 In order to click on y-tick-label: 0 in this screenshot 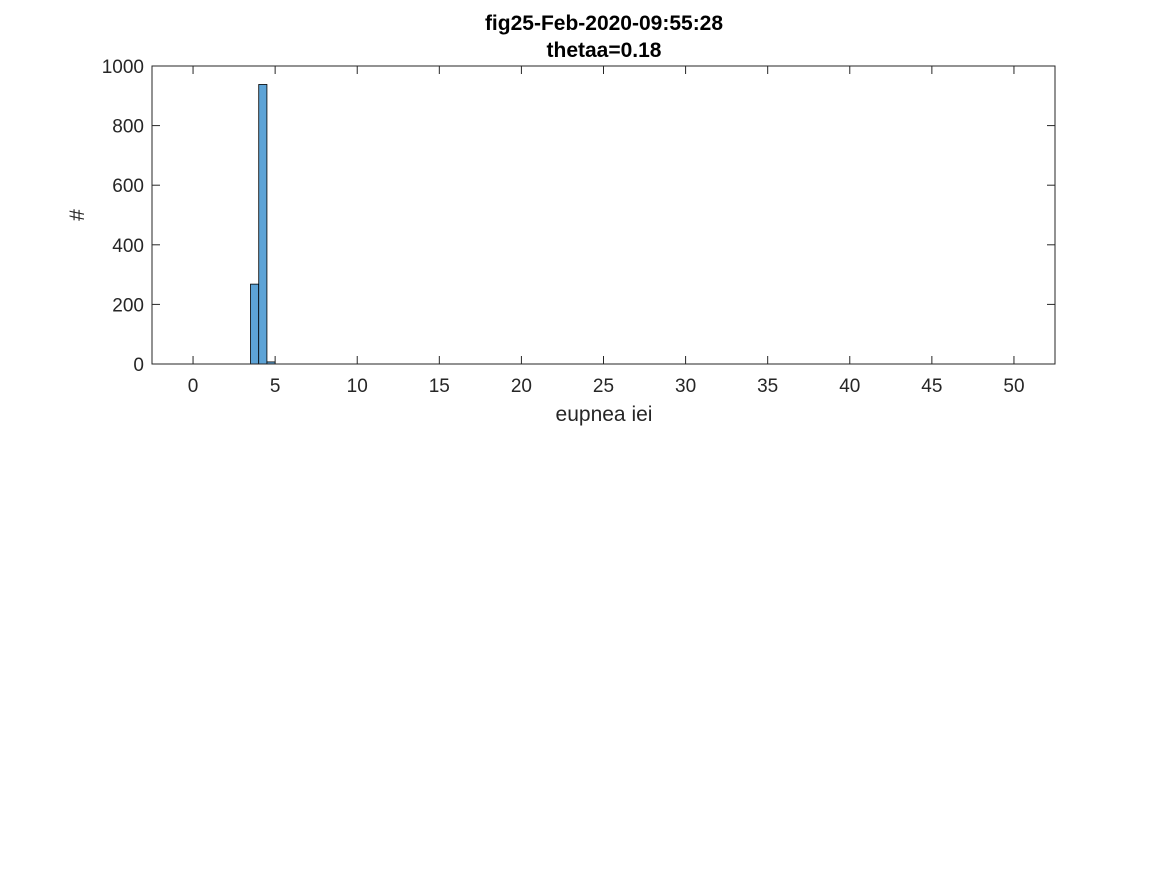, I will do `click(138, 365)`.